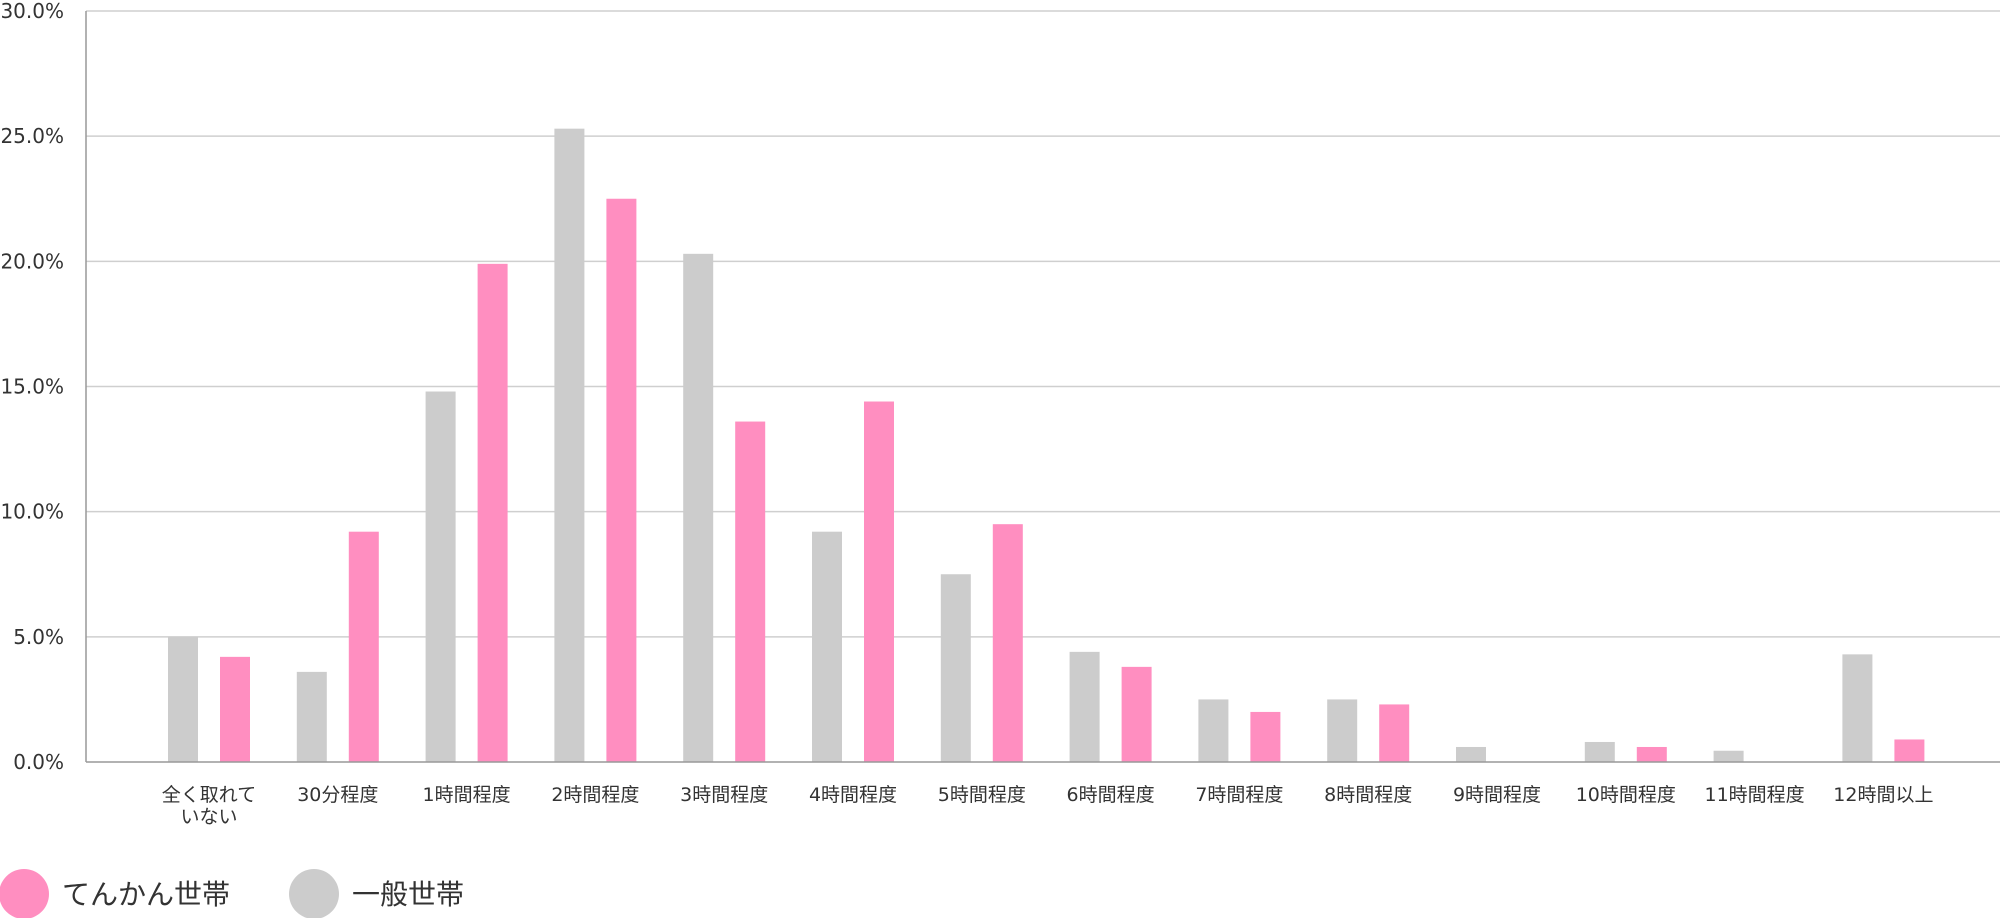  Describe the element at coordinates (1497, 795) in the screenshot. I see `x-category-label: 9時間程度` at that location.